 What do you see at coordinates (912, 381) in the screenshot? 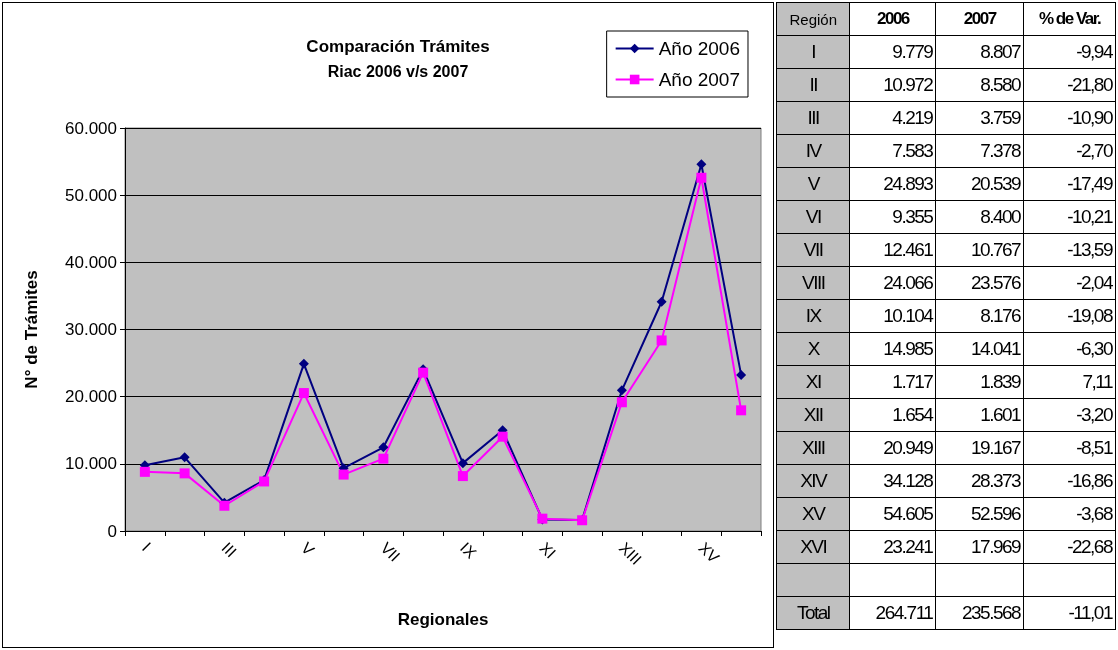
I see `text: 1.717` at bounding box center [912, 381].